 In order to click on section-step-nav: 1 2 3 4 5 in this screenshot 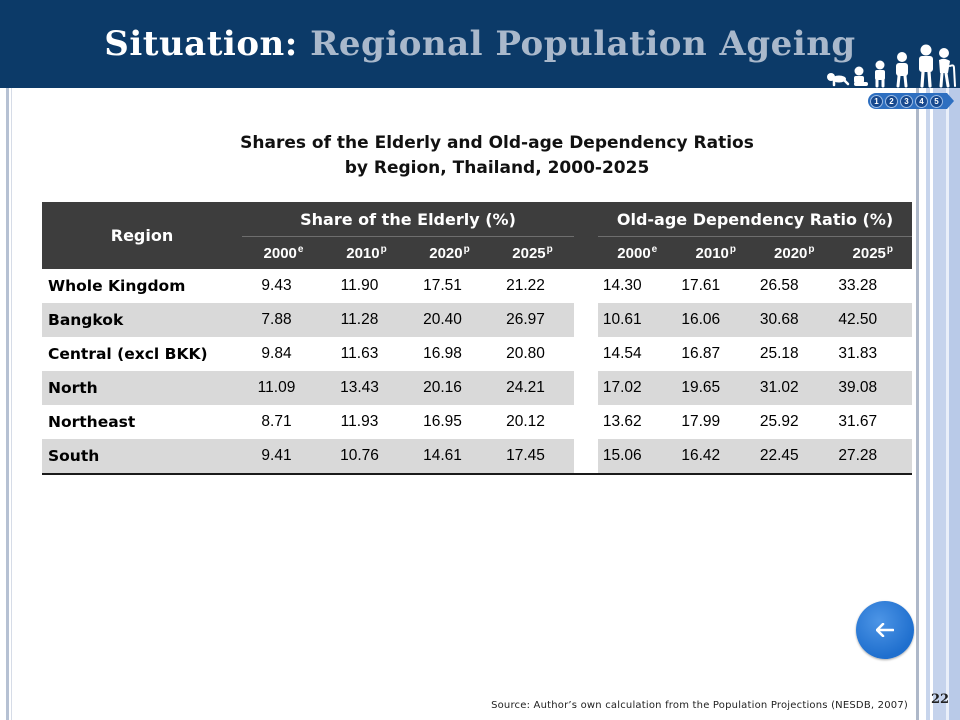, I will do `click(911, 101)`.